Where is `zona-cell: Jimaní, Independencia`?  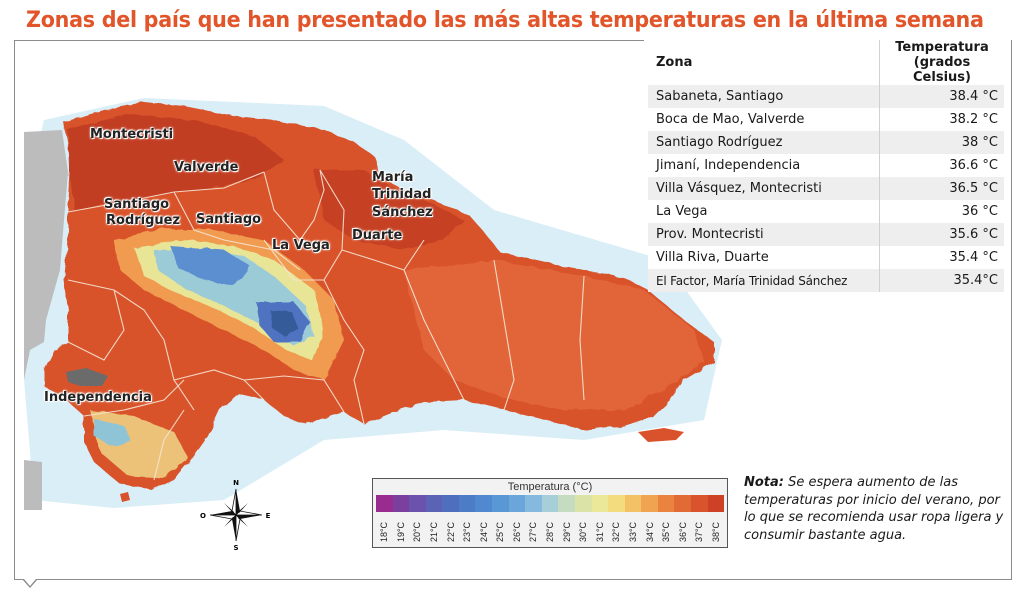
zona-cell: Jimaní, Independencia is located at coordinates (764, 165).